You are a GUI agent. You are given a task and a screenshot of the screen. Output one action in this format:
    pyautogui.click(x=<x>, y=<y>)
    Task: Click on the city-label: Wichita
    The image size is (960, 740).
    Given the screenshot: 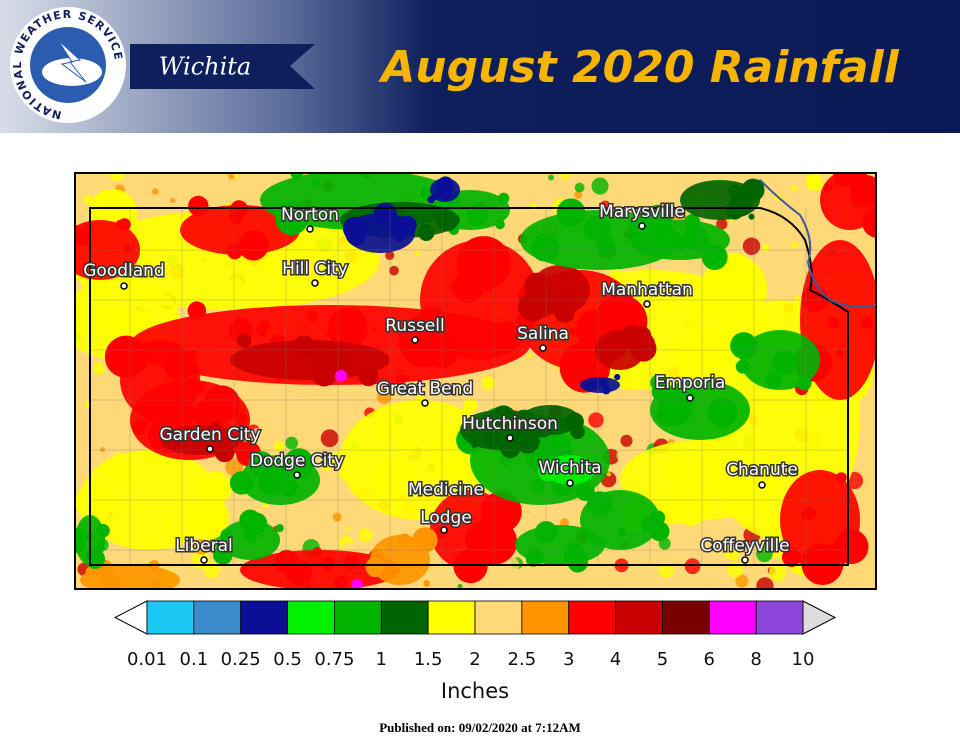 What is the action you would take?
    pyautogui.click(x=569, y=468)
    